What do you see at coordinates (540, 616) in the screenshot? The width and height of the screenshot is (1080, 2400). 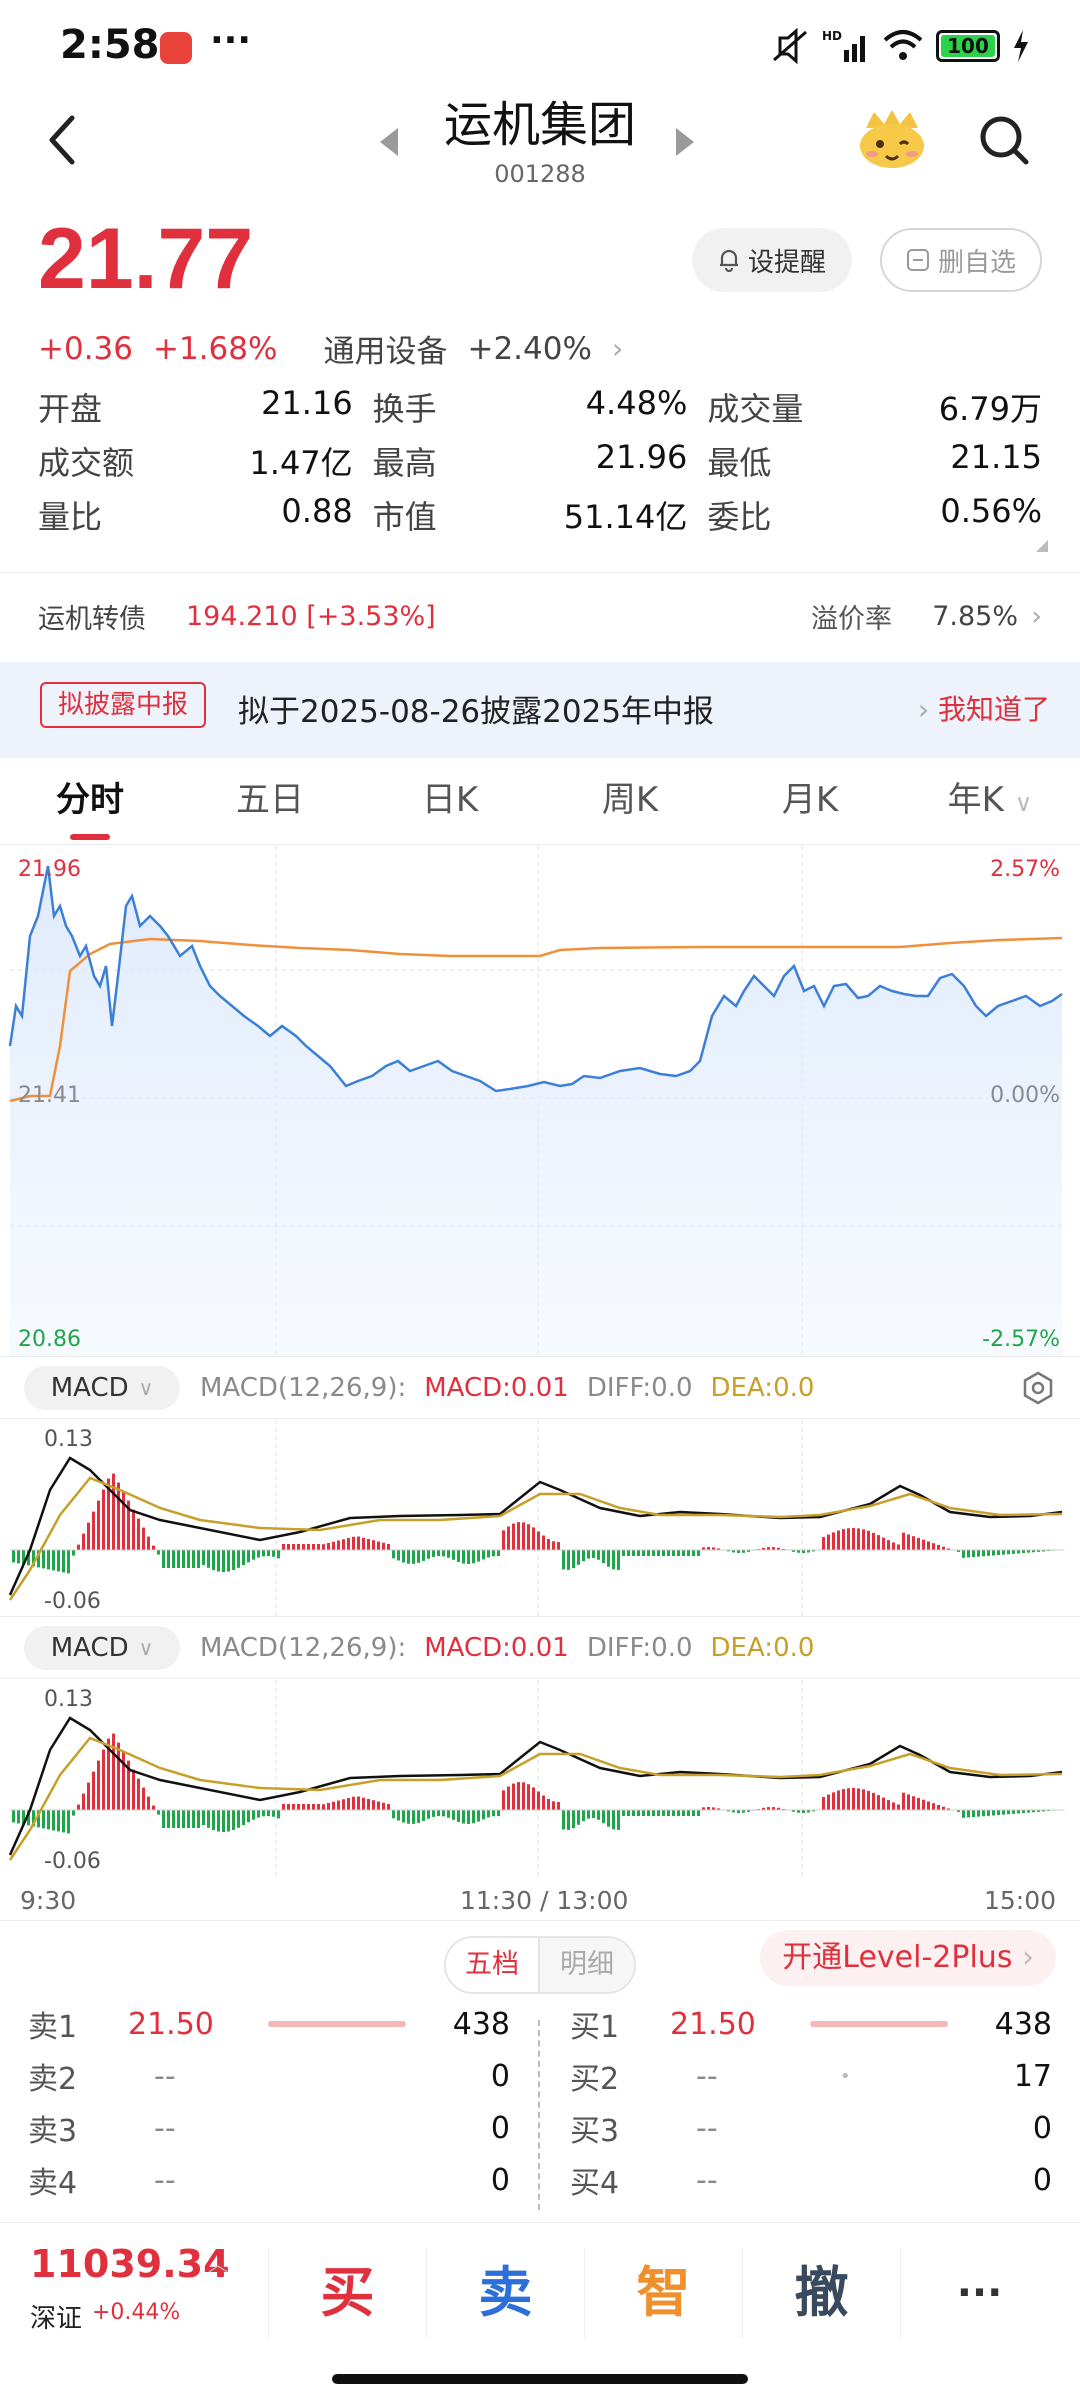 I see `convertible-bond-row: 运机转债 194.210 [+3.53%] 溢价率 7.85% ›` at bounding box center [540, 616].